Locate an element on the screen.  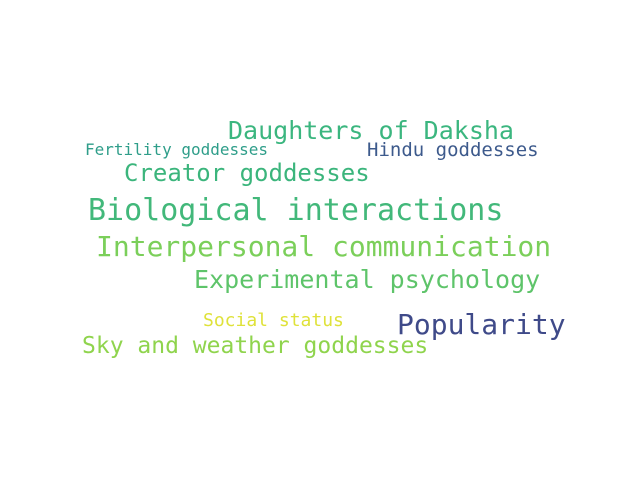
word-social-status: Social status is located at coordinates (273, 320).